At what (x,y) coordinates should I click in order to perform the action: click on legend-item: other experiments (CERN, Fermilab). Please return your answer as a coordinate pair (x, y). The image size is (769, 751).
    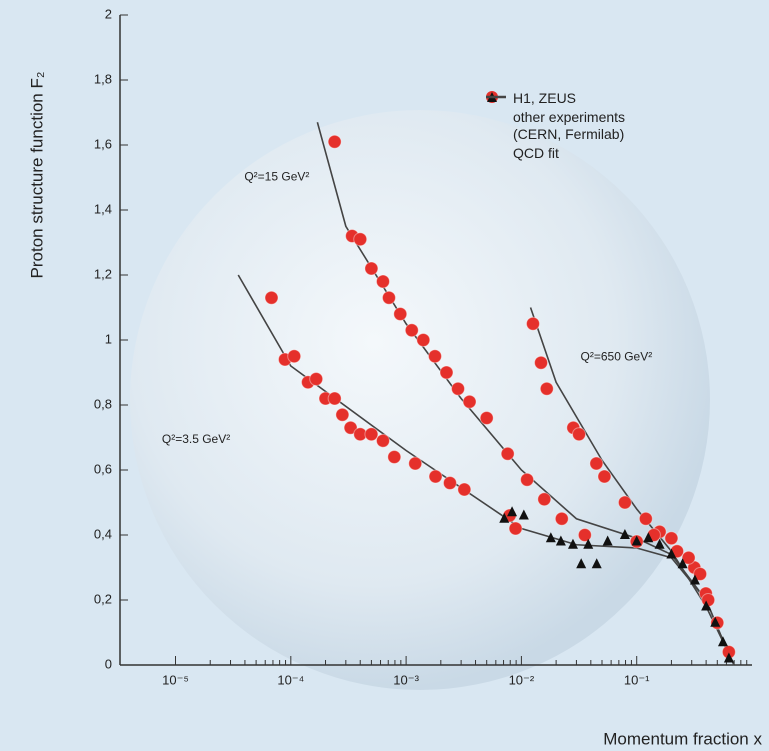
    Looking at the image, I should click on (580, 117).